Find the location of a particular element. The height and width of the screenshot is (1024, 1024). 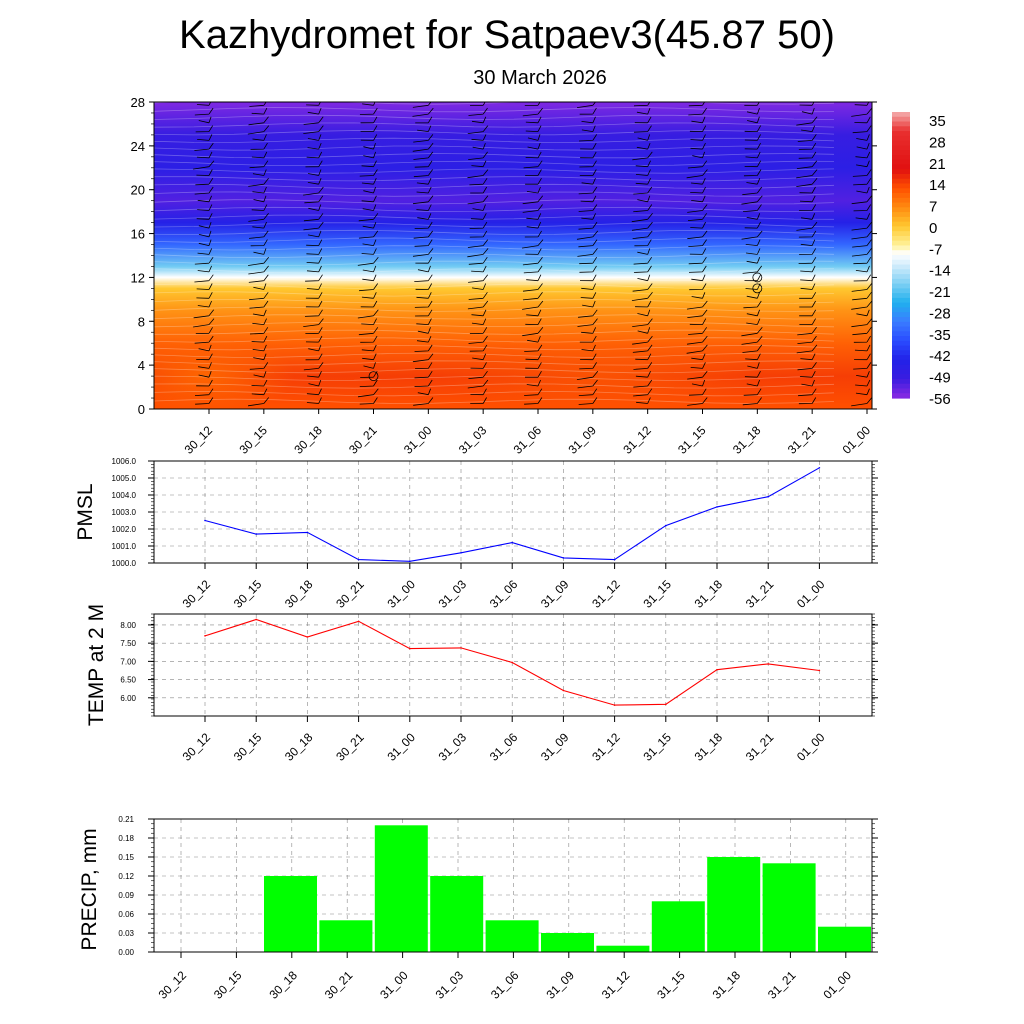

x-tick-label: 31_03 is located at coordinates (453, 747).